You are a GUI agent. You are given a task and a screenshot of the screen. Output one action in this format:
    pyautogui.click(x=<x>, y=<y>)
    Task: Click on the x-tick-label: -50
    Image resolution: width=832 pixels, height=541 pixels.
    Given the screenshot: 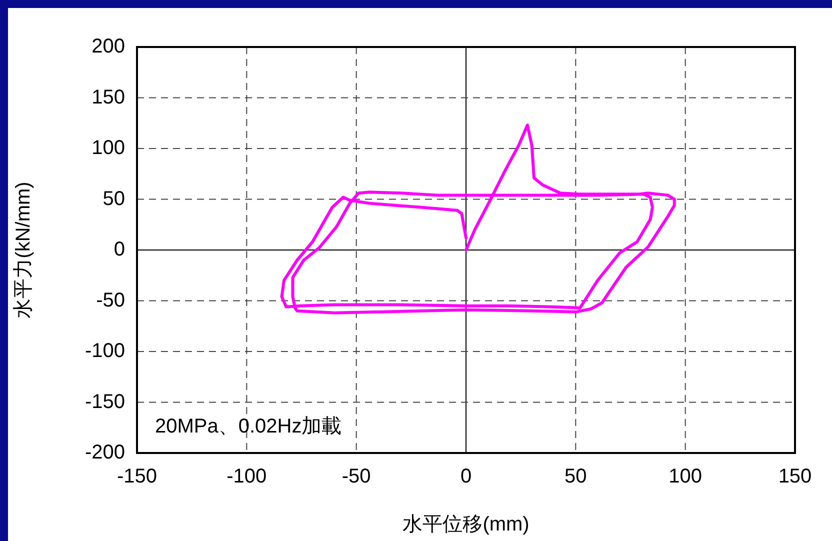 What is the action you would take?
    pyautogui.click(x=356, y=477)
    